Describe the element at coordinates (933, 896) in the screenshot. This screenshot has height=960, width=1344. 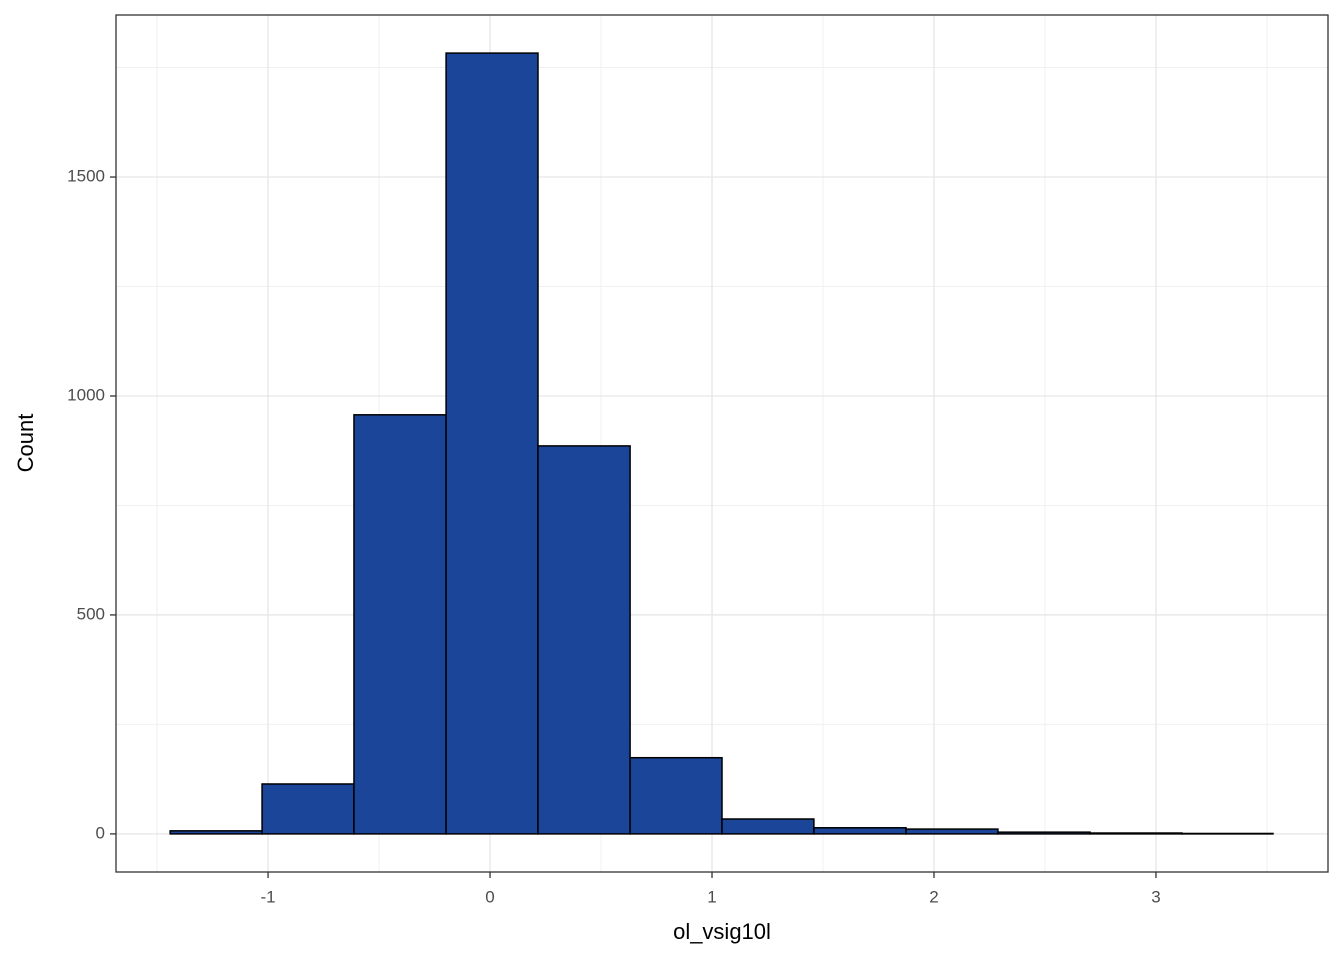
I see `x-tick-label: 2` at that location.